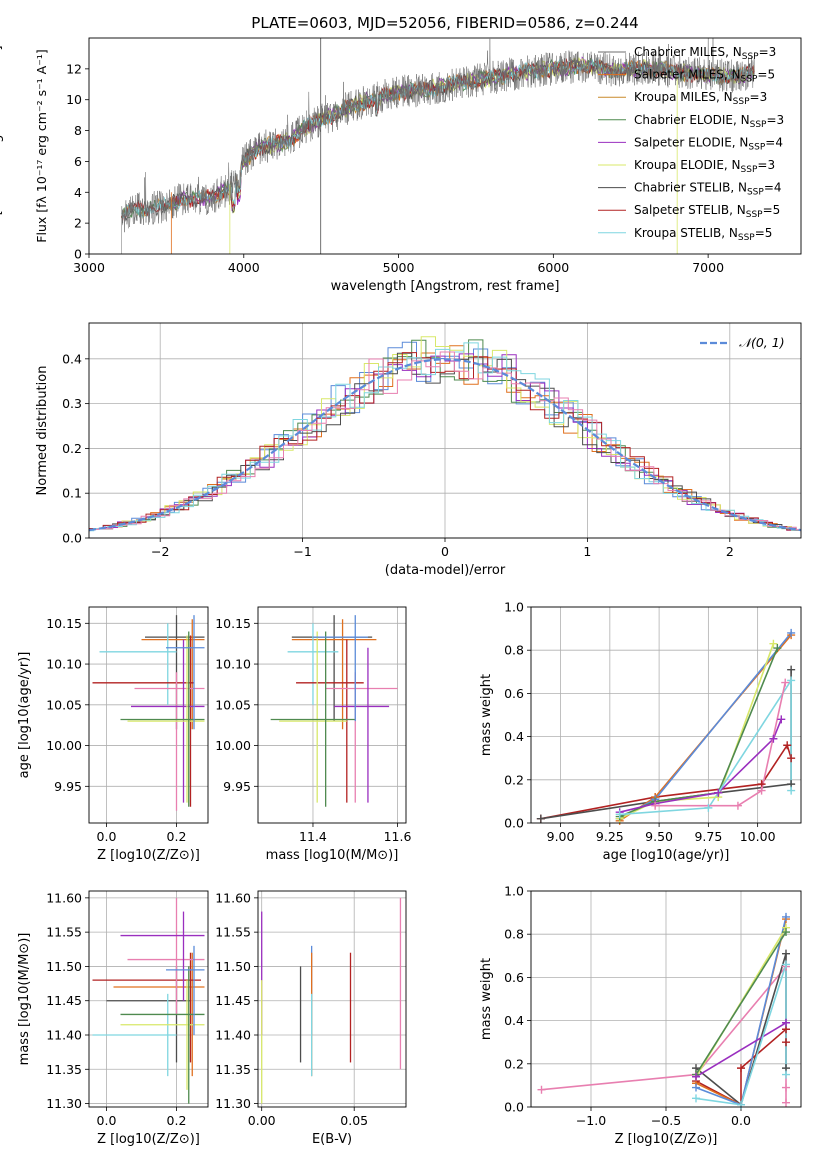 The image size is (819, 1170). What do you see at coordinates (514, 934) in the screenshot?
I see `y-tick-label: 0.8` at bounding box center [514, 934].